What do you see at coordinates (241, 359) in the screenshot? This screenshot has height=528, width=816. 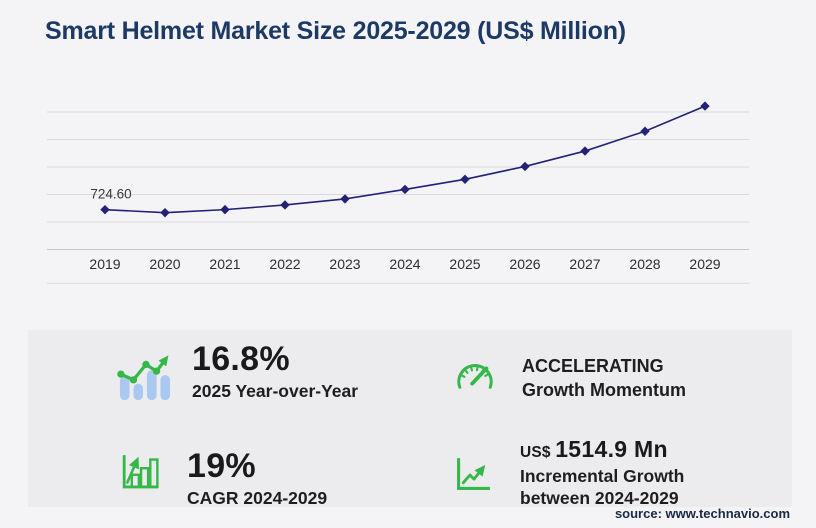 I see `yoy-value: 16.8%` at bounding box center [241, 359].